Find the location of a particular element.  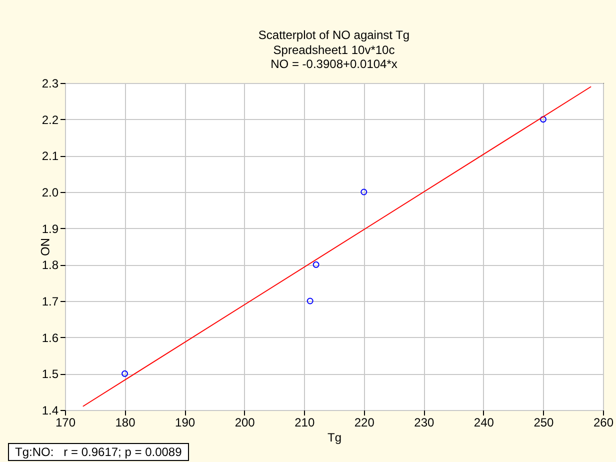

y-tick-label: 1.9 is located at coordinates (50, 229).